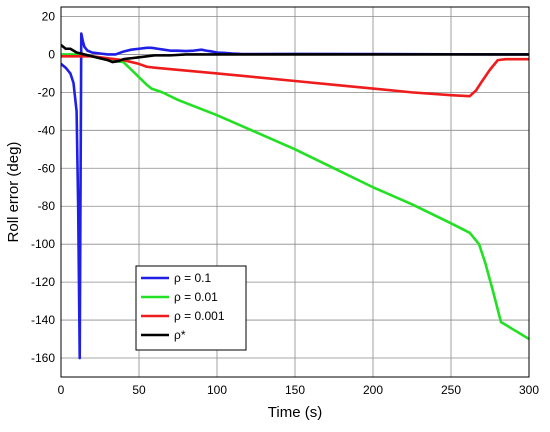 The height and width of the screenshot is (432, 550). Describe the element at coordinates (43, 358) in the screenshot. I see `y-tick-label: -160` at that location.